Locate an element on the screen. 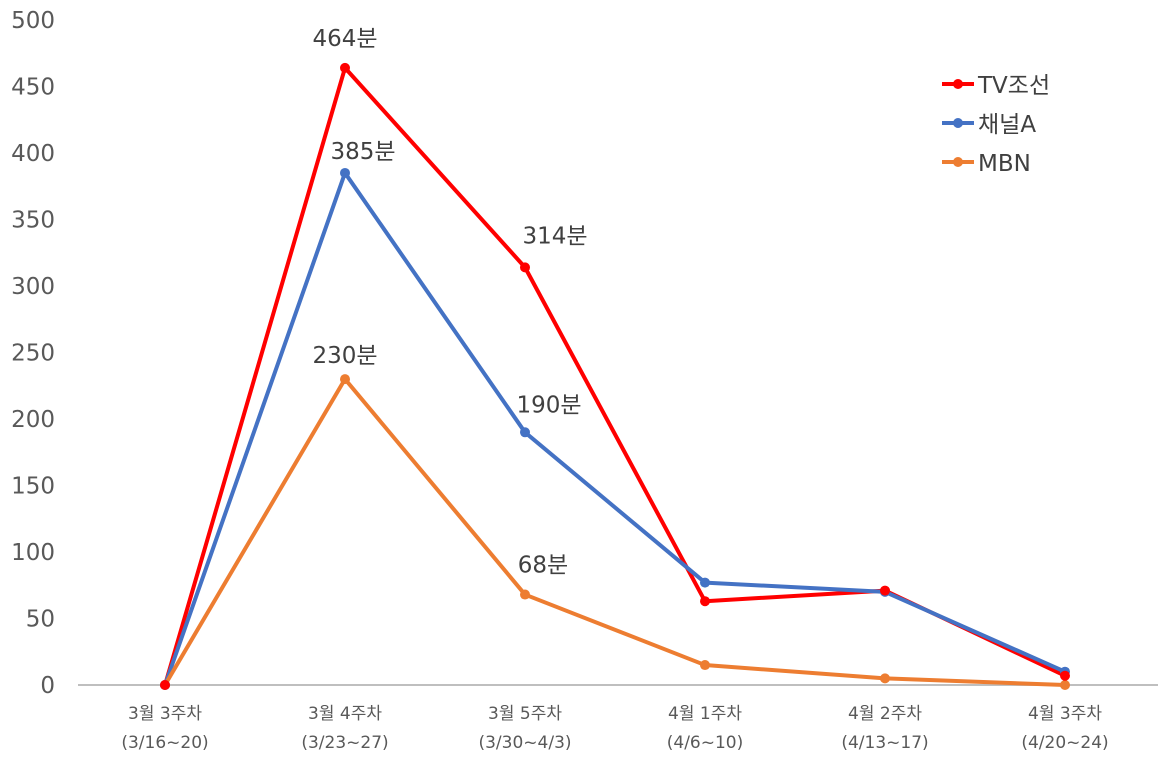 This screenshot has height=760, width=1174. data-label: 230분 is located at coordinates (344, 356).